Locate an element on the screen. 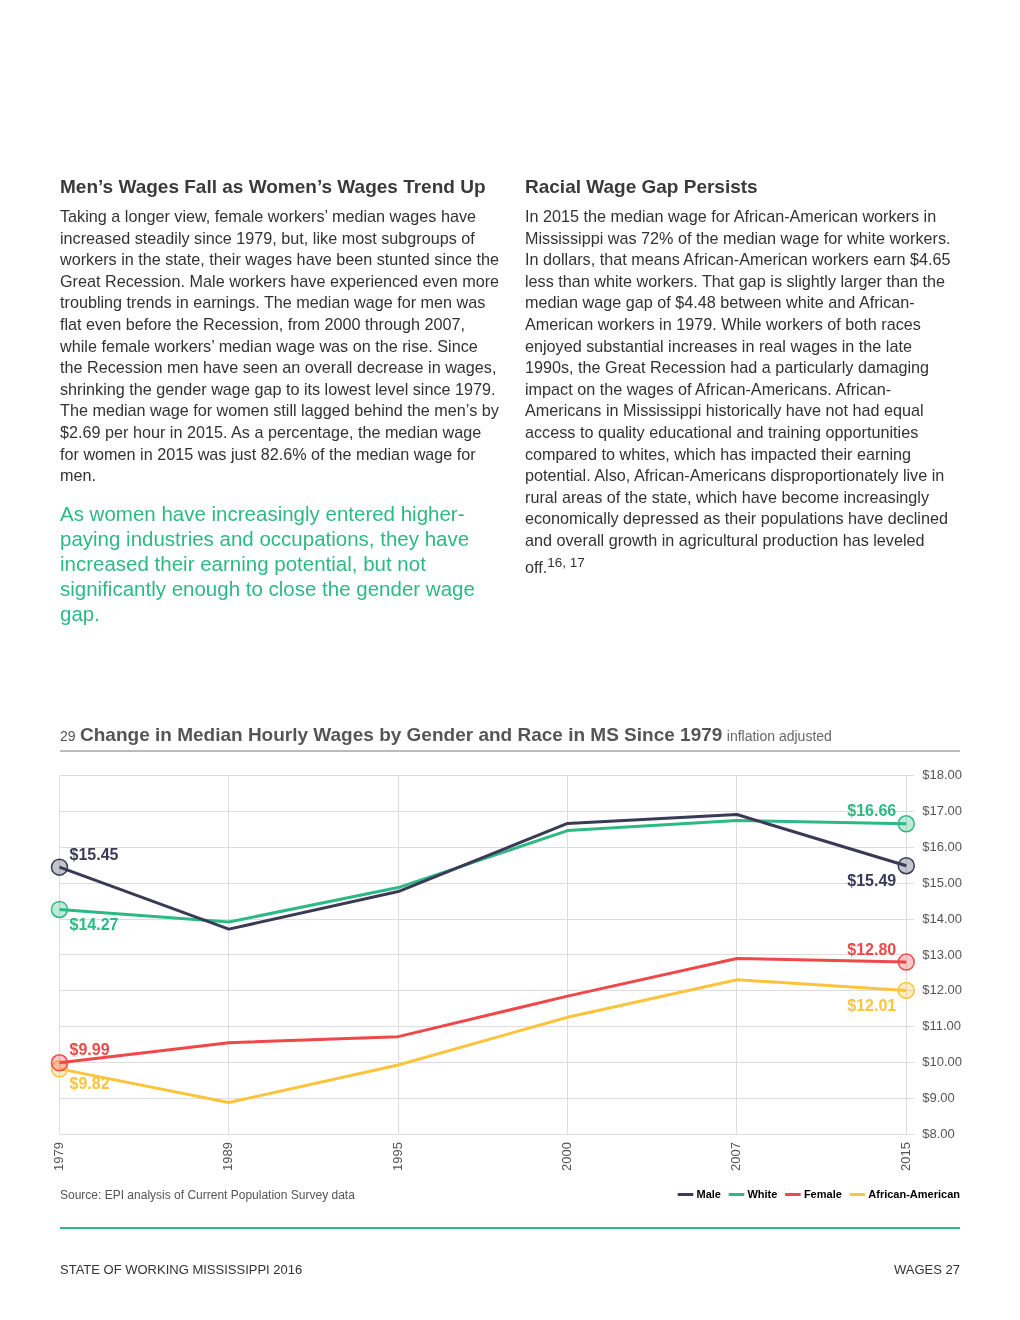 This screenshot has height=1320, width=1020. data-label: $16.66 is located at coordinates (872, 811).